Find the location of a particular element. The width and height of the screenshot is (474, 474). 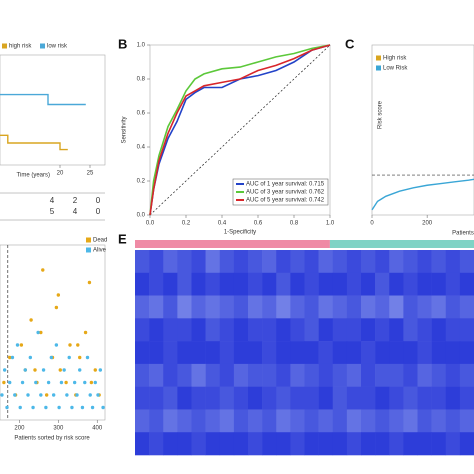

y-tick-label: 0.8 is located at coordinates (141, 80).